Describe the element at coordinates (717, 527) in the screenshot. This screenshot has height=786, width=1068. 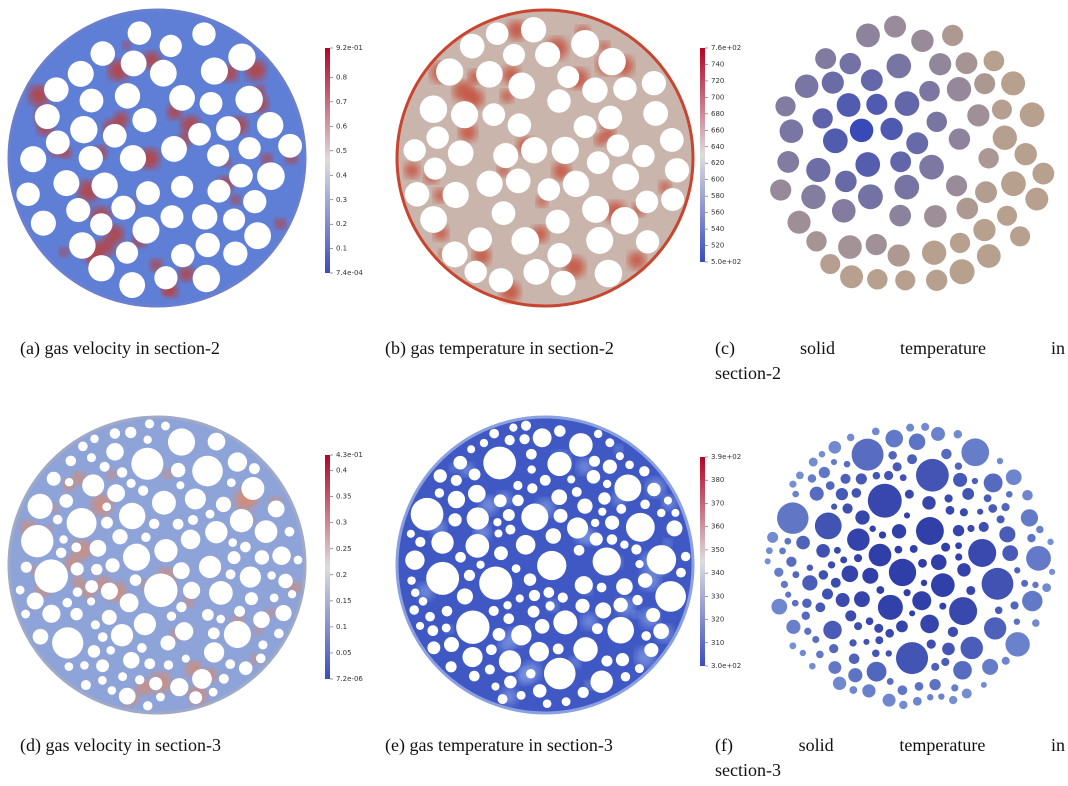
I see `colorbar-label: 360` at that location.